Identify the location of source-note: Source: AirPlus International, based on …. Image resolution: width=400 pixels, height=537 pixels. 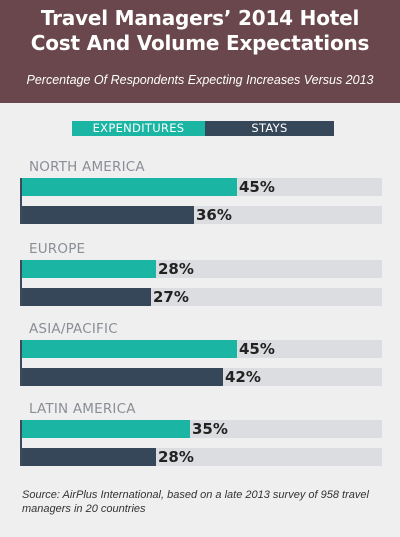
(195, 502).